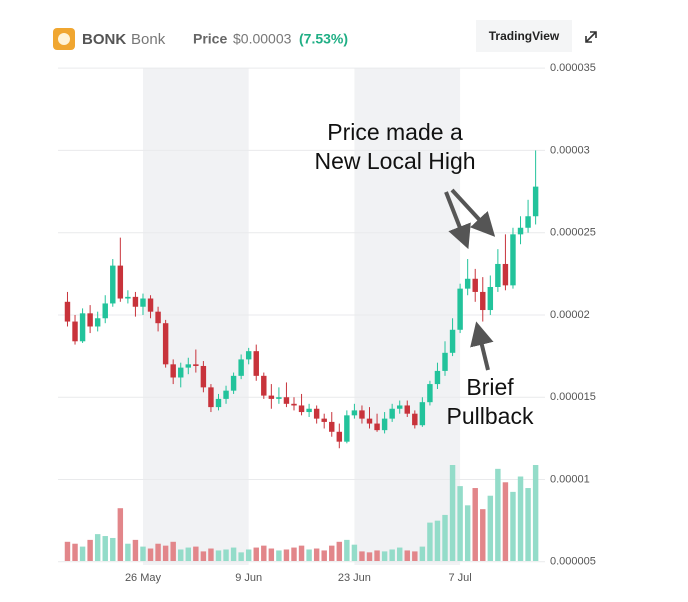  What do you see at coordinates (394, 161) in the screenshot?
I see `annotation-text: New Local High` at bounding box center [394, 161].